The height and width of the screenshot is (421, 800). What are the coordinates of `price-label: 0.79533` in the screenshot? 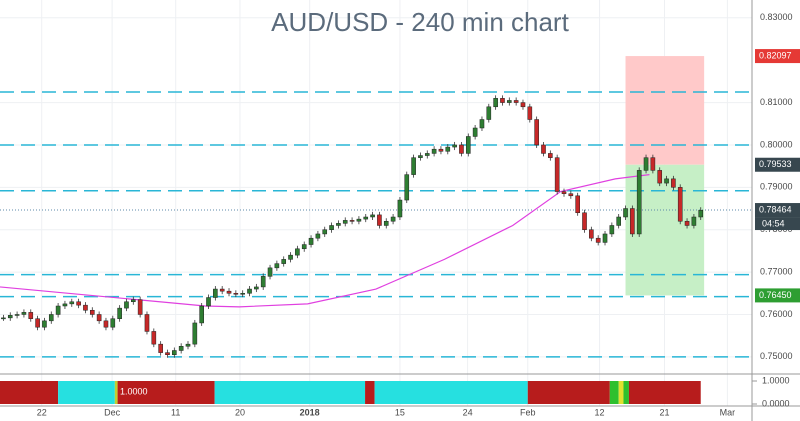 It's located at (775, 164).